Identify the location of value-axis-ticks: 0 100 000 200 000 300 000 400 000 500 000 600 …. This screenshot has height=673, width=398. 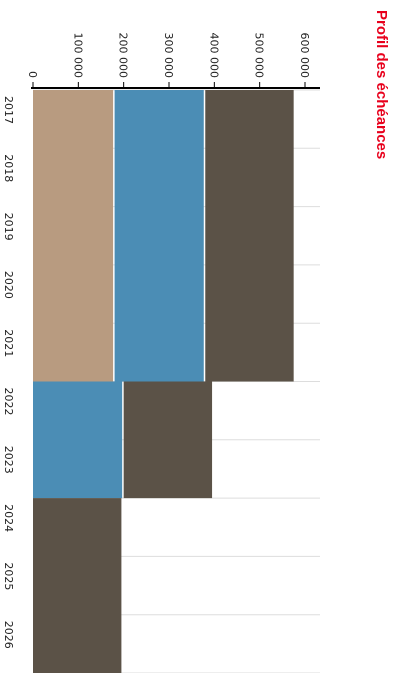
(168, 60).